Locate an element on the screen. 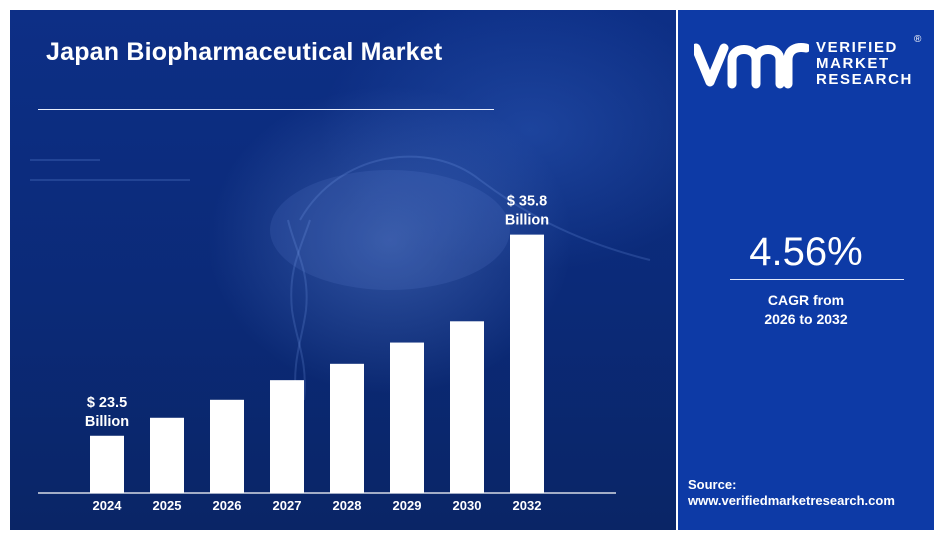  cagr-label-line-1: CAGR from is located at coordinates (806, 300).